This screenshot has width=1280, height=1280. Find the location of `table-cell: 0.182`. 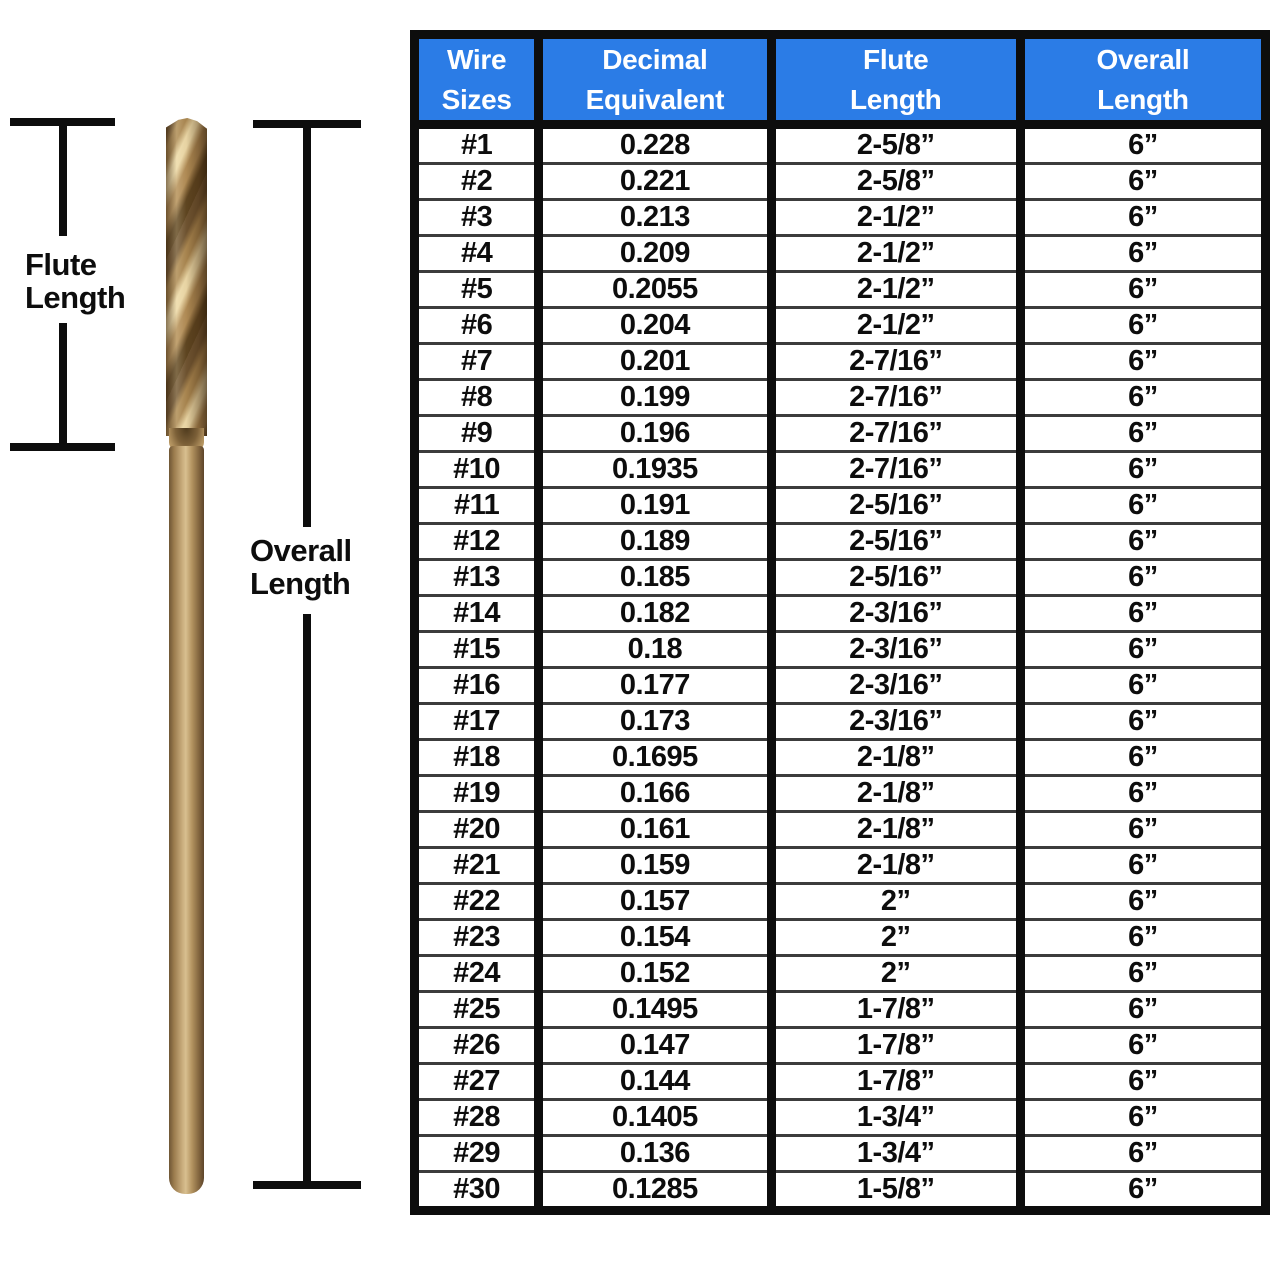

table-cell: 0.182 is located at coordinates (653, 613).